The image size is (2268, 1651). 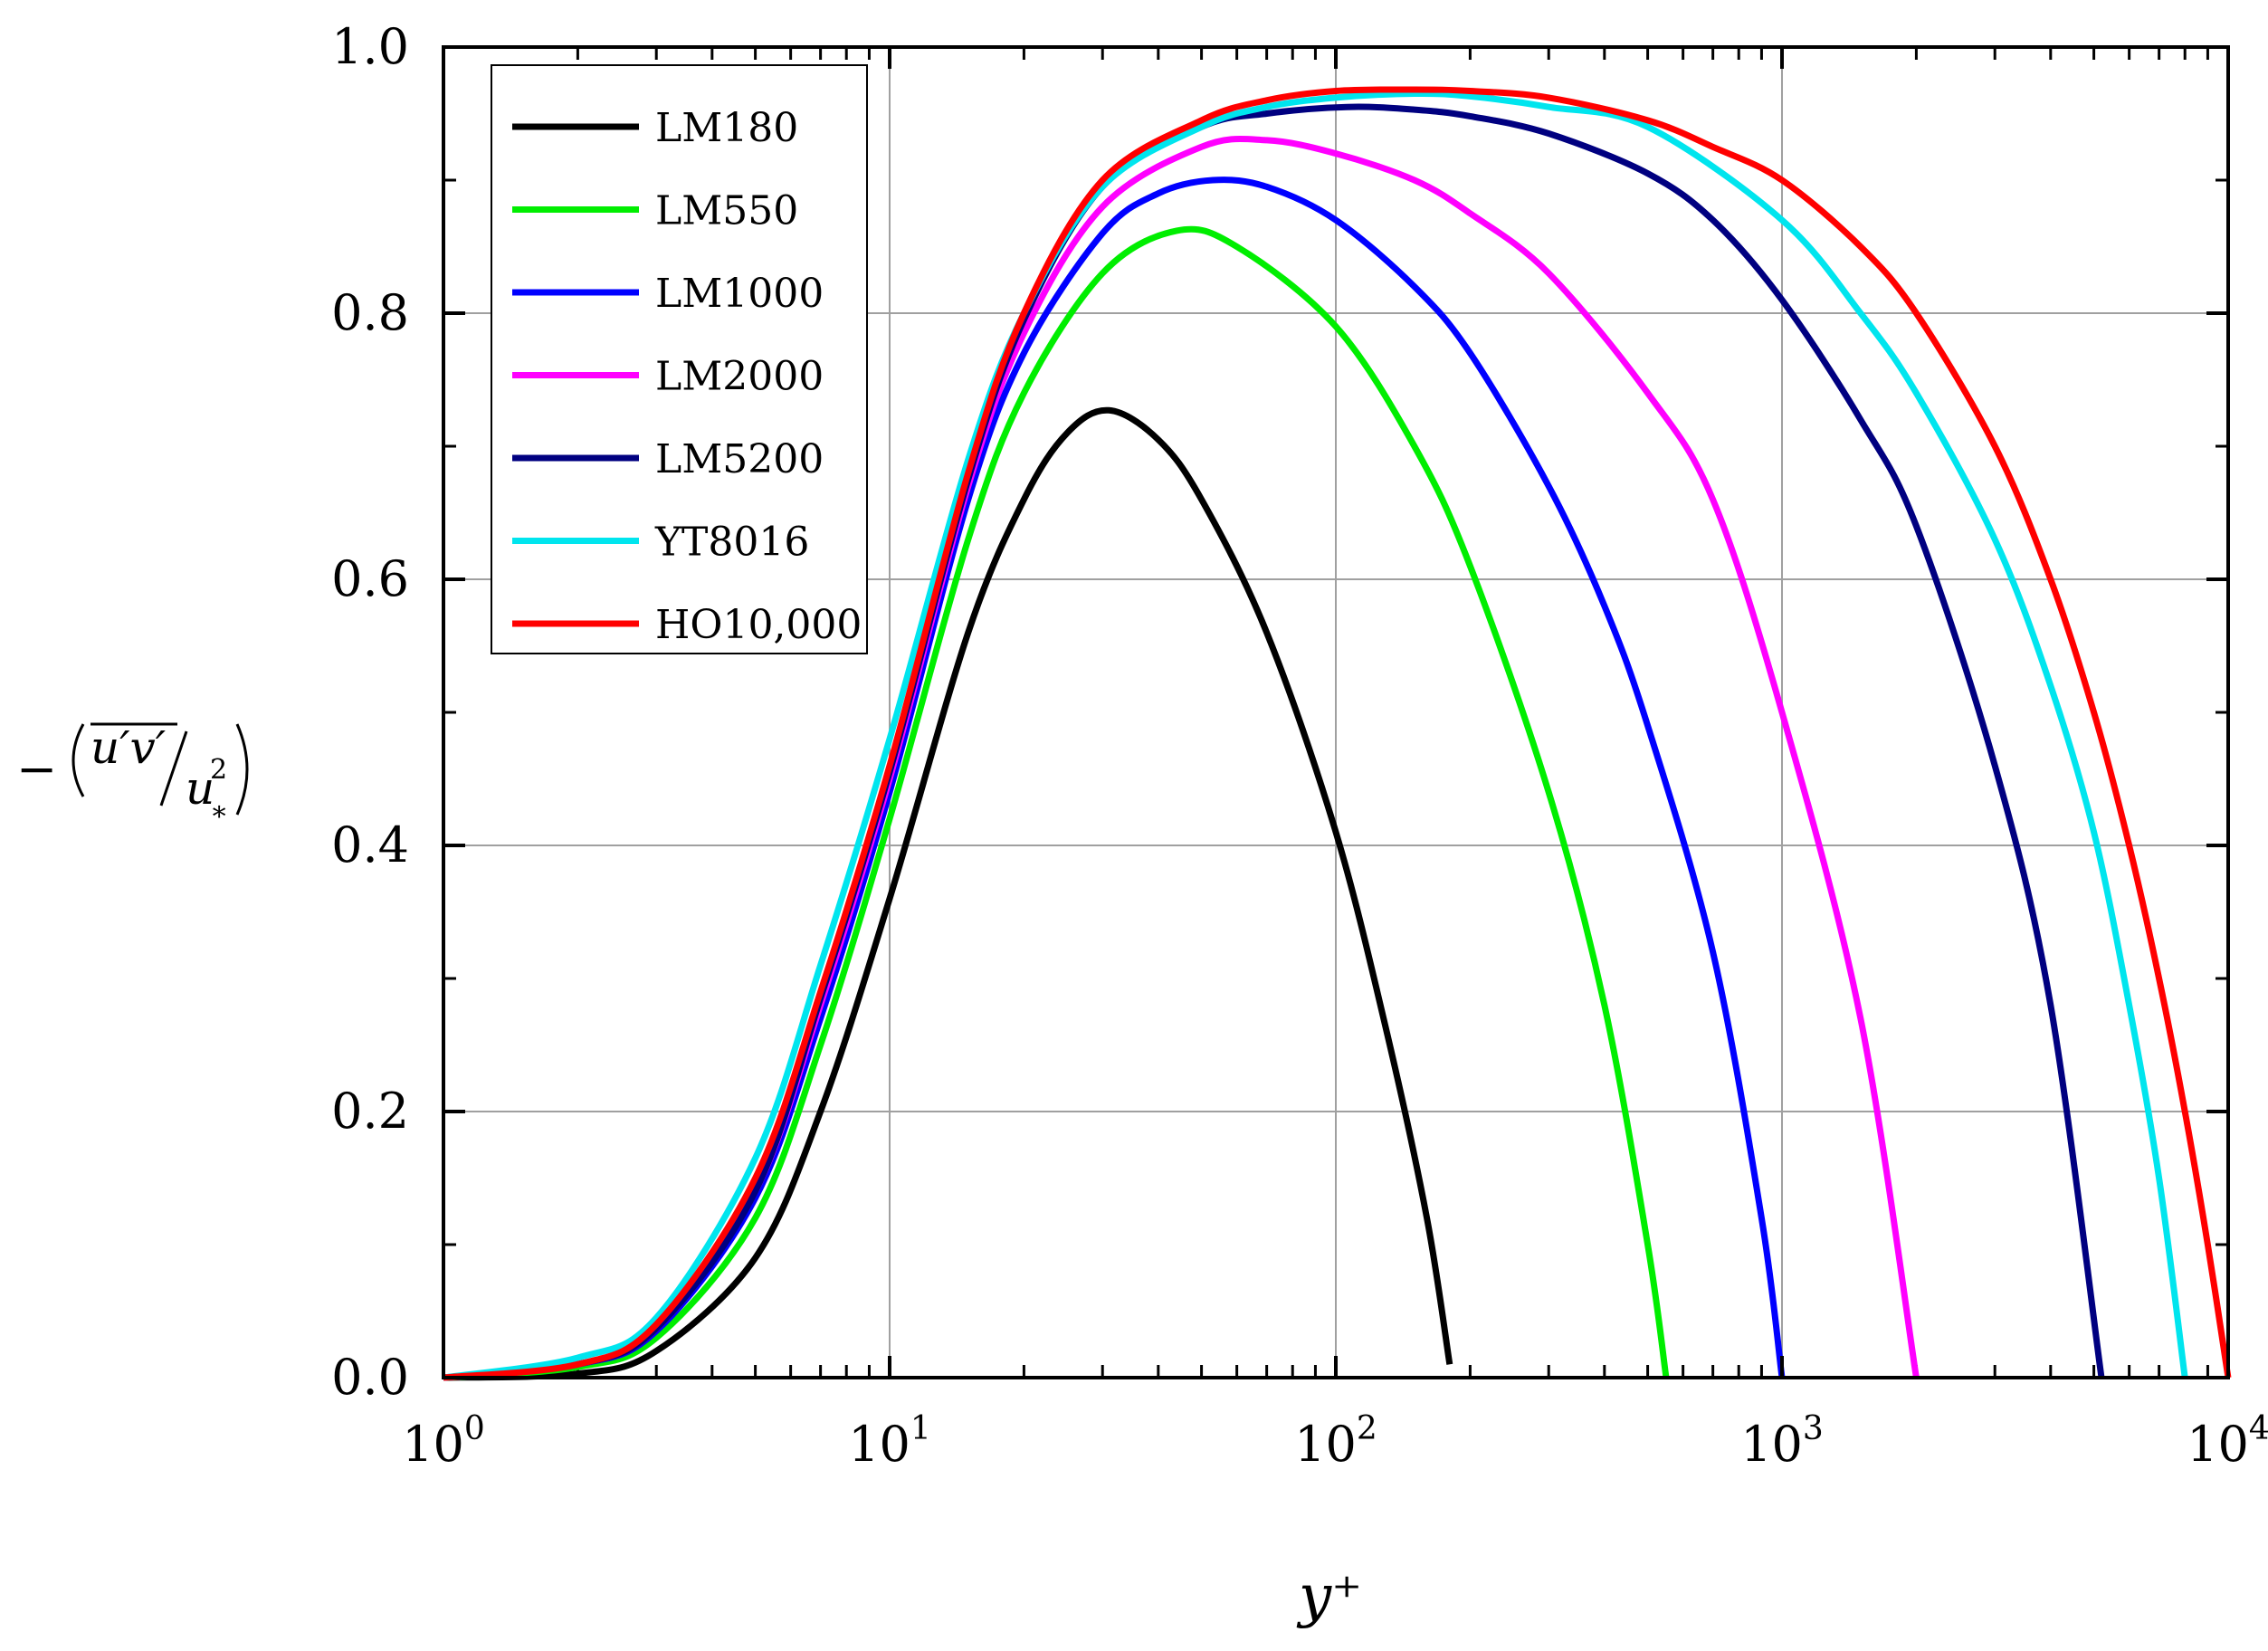 What do you see at coordinates (739, 377) in the screenshot?
I see `legend-label: LM2000` at bounding box center [739, 377].